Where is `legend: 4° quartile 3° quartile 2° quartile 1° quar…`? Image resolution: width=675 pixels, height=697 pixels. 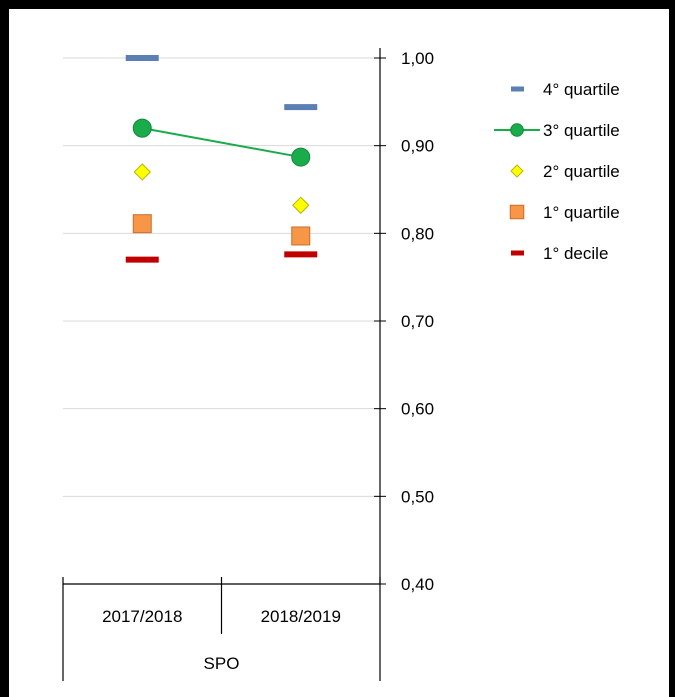 legend: 4° quartile 3° quartile 2° quartile 1° quar… is located at coordinates (557, 171).